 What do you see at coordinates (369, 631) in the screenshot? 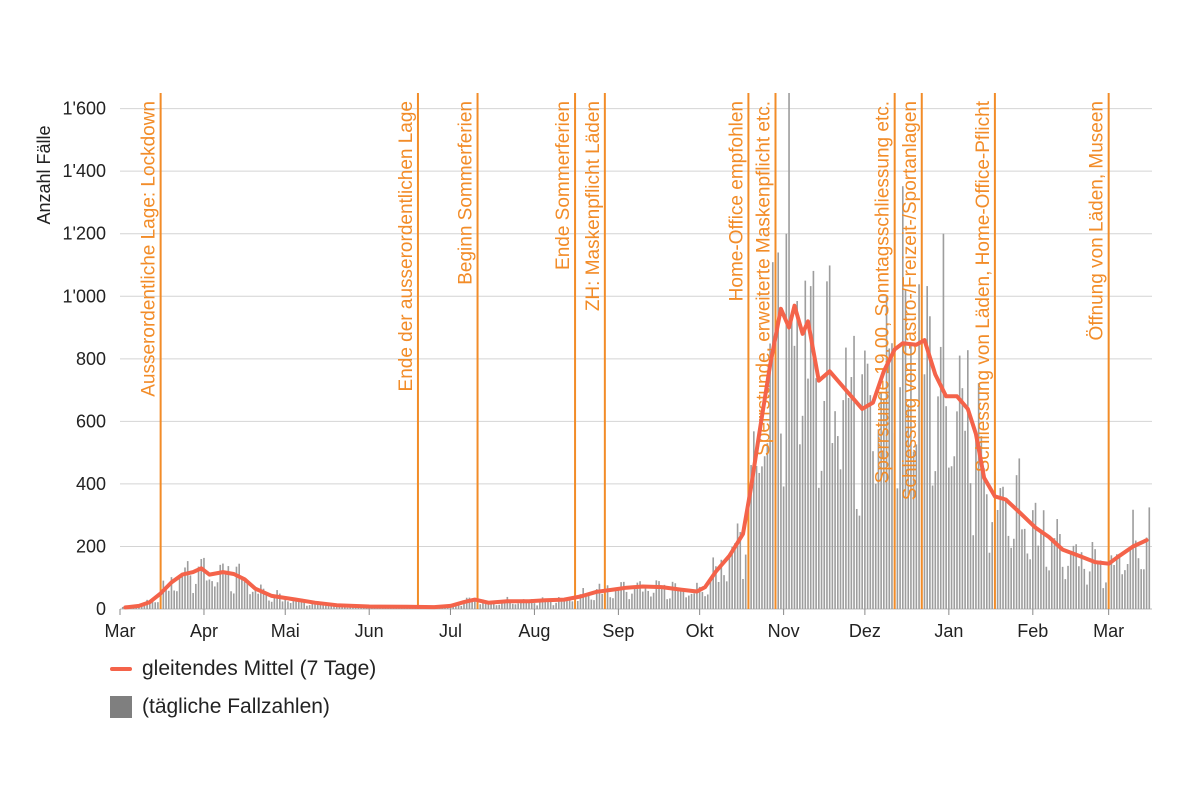
I see `x-tick-label: Jun` at bounding box center [369, 631].